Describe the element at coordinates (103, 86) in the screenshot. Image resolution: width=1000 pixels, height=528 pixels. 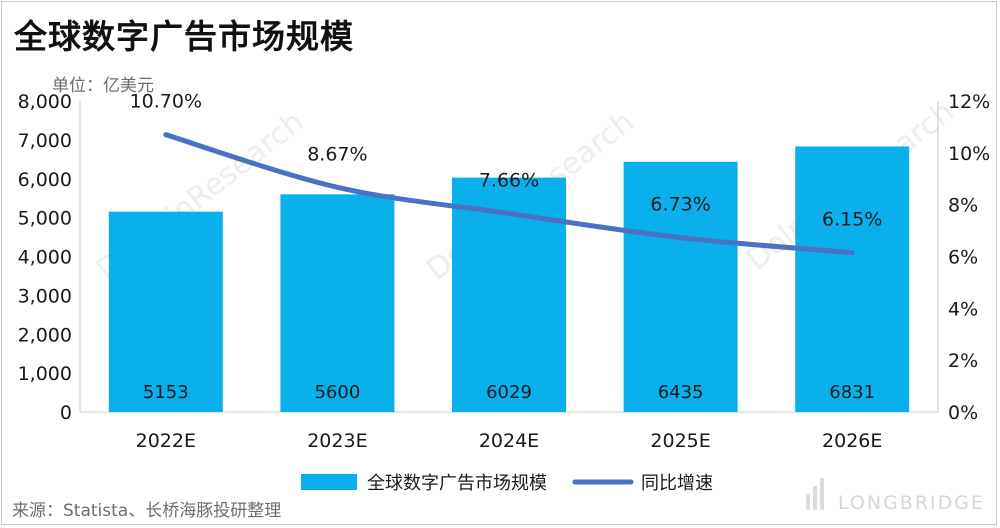
I see `unit-label: 单位：亿美元` at that location.